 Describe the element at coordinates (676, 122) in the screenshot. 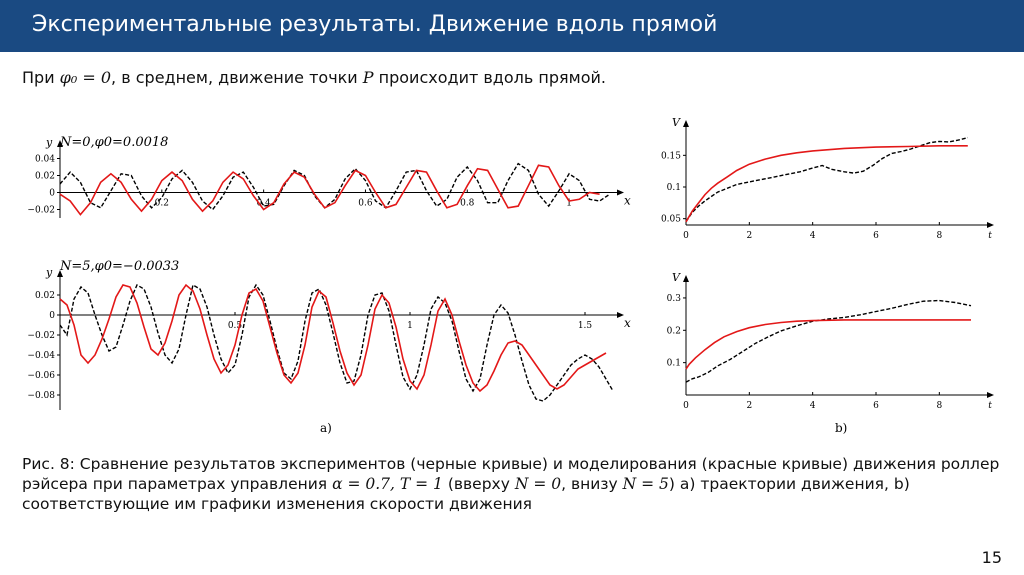

I see `top-right-y-axis-label: V` at that location.